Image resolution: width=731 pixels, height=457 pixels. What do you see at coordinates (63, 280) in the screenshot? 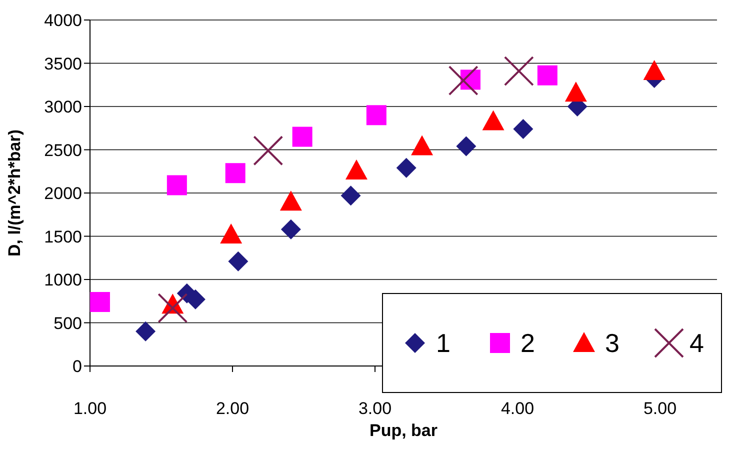
I see `y-tick-label: 1000` at bounding box center [63, 280].